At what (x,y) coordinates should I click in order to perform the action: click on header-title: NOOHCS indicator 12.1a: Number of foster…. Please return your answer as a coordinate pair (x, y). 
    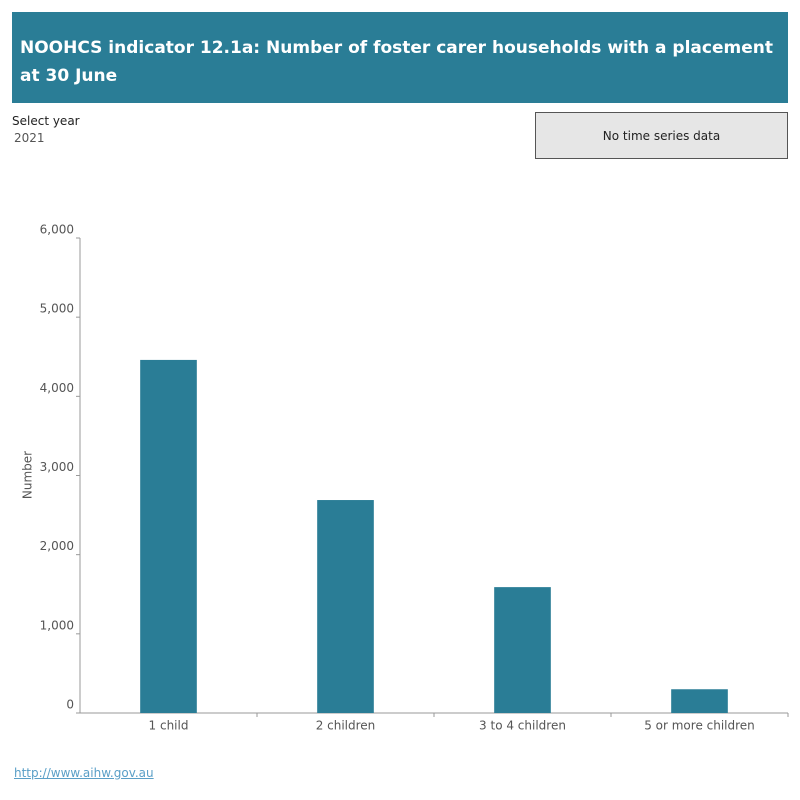
    Looking at the image, I should click on (400, 57).